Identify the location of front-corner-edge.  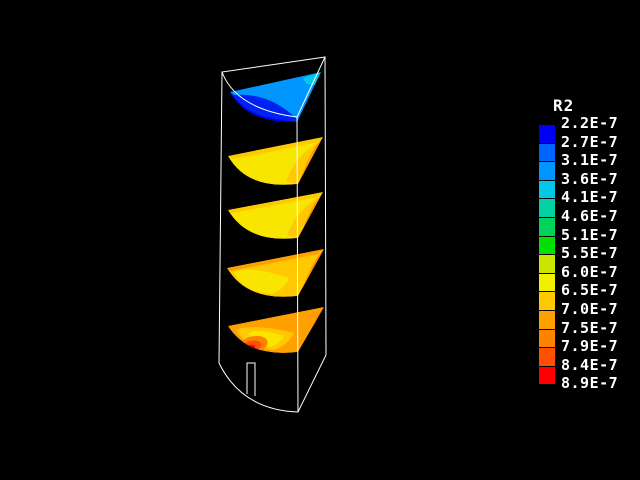
(297, 264).